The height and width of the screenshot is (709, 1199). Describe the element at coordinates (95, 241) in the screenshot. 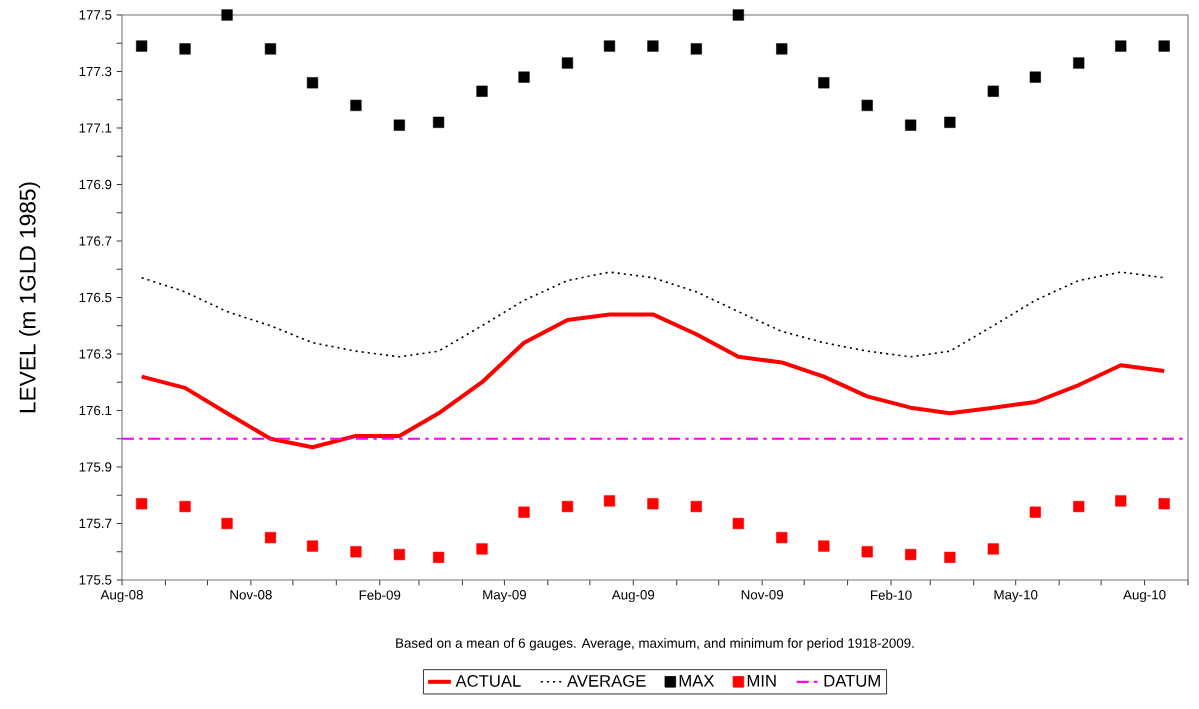

I see `y-tick-label: 176.7` at that location.